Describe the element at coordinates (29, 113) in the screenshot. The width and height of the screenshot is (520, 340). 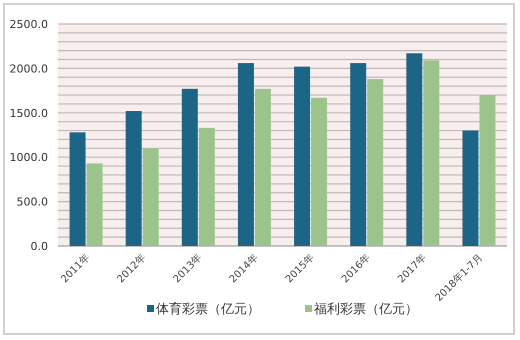
I see `y-tick-label: 1500.0` at that location.